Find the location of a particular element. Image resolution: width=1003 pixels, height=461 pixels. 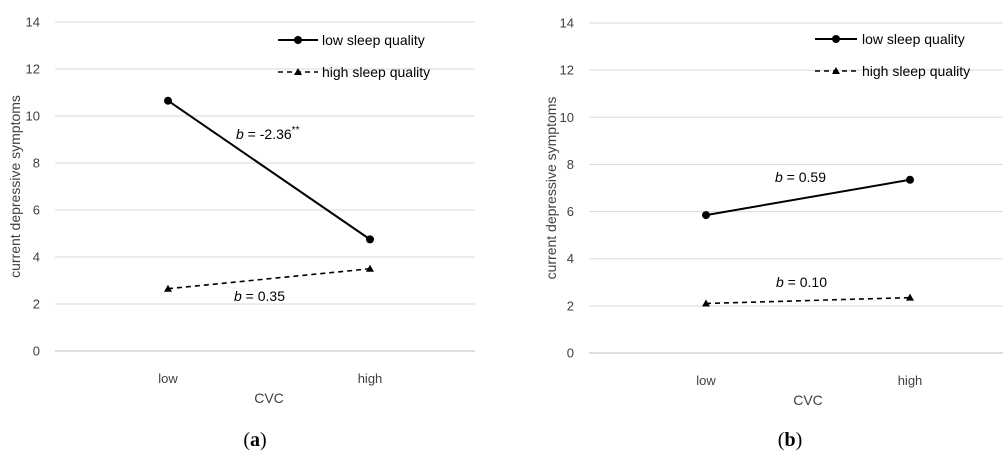

annotation-value: = 0.10 is located at coordinates (805, 282).